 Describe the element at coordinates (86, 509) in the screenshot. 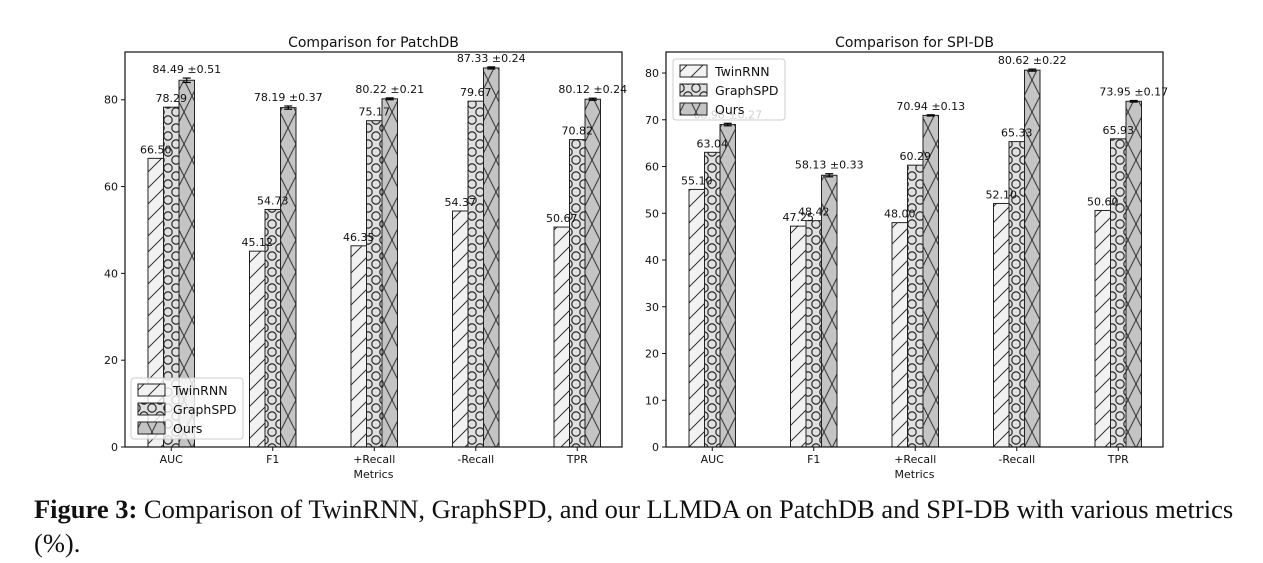

I see `figure-caption-label: Figure 3:` at that location.